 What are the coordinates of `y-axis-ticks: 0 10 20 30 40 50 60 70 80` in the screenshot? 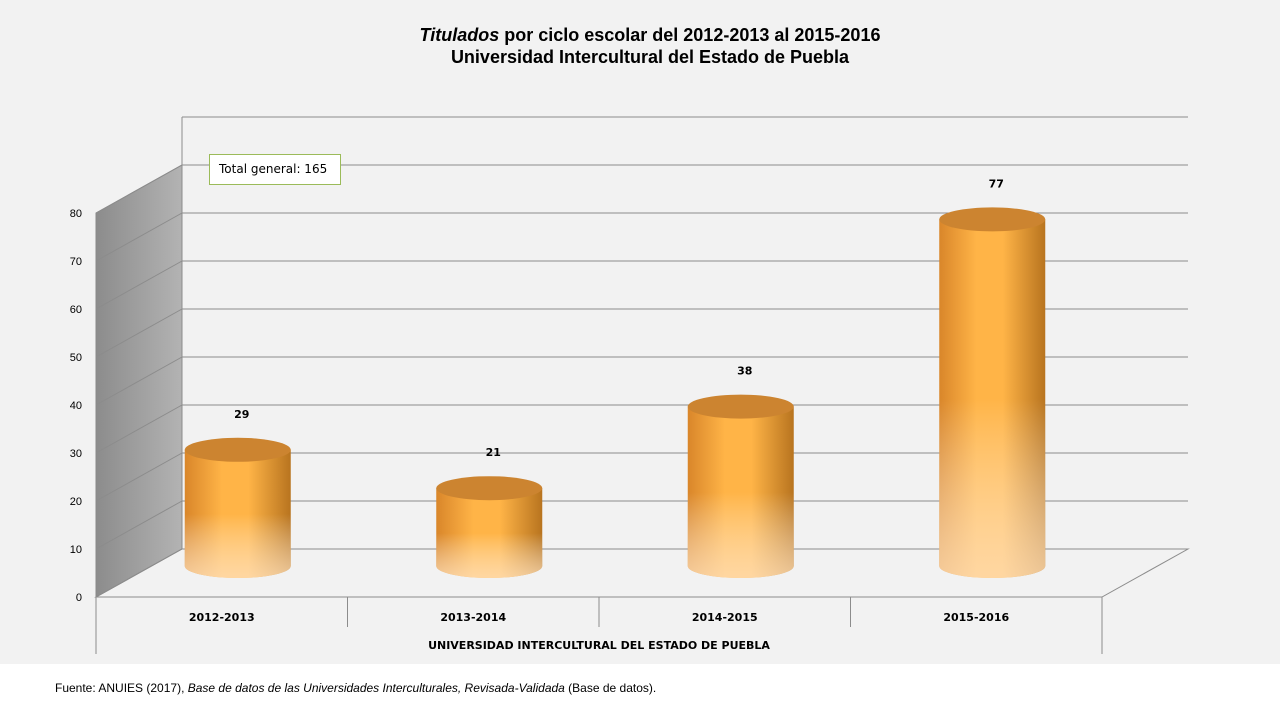 It's located at (76, 406).